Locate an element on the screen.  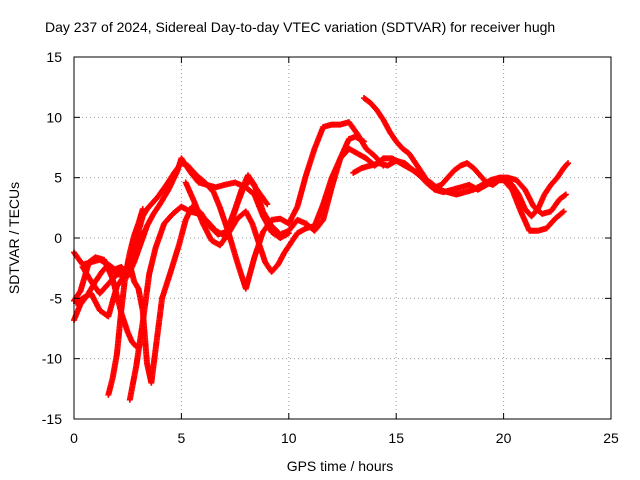
x-axis-label: GPS time / hours is located at coordinates (340, 466).